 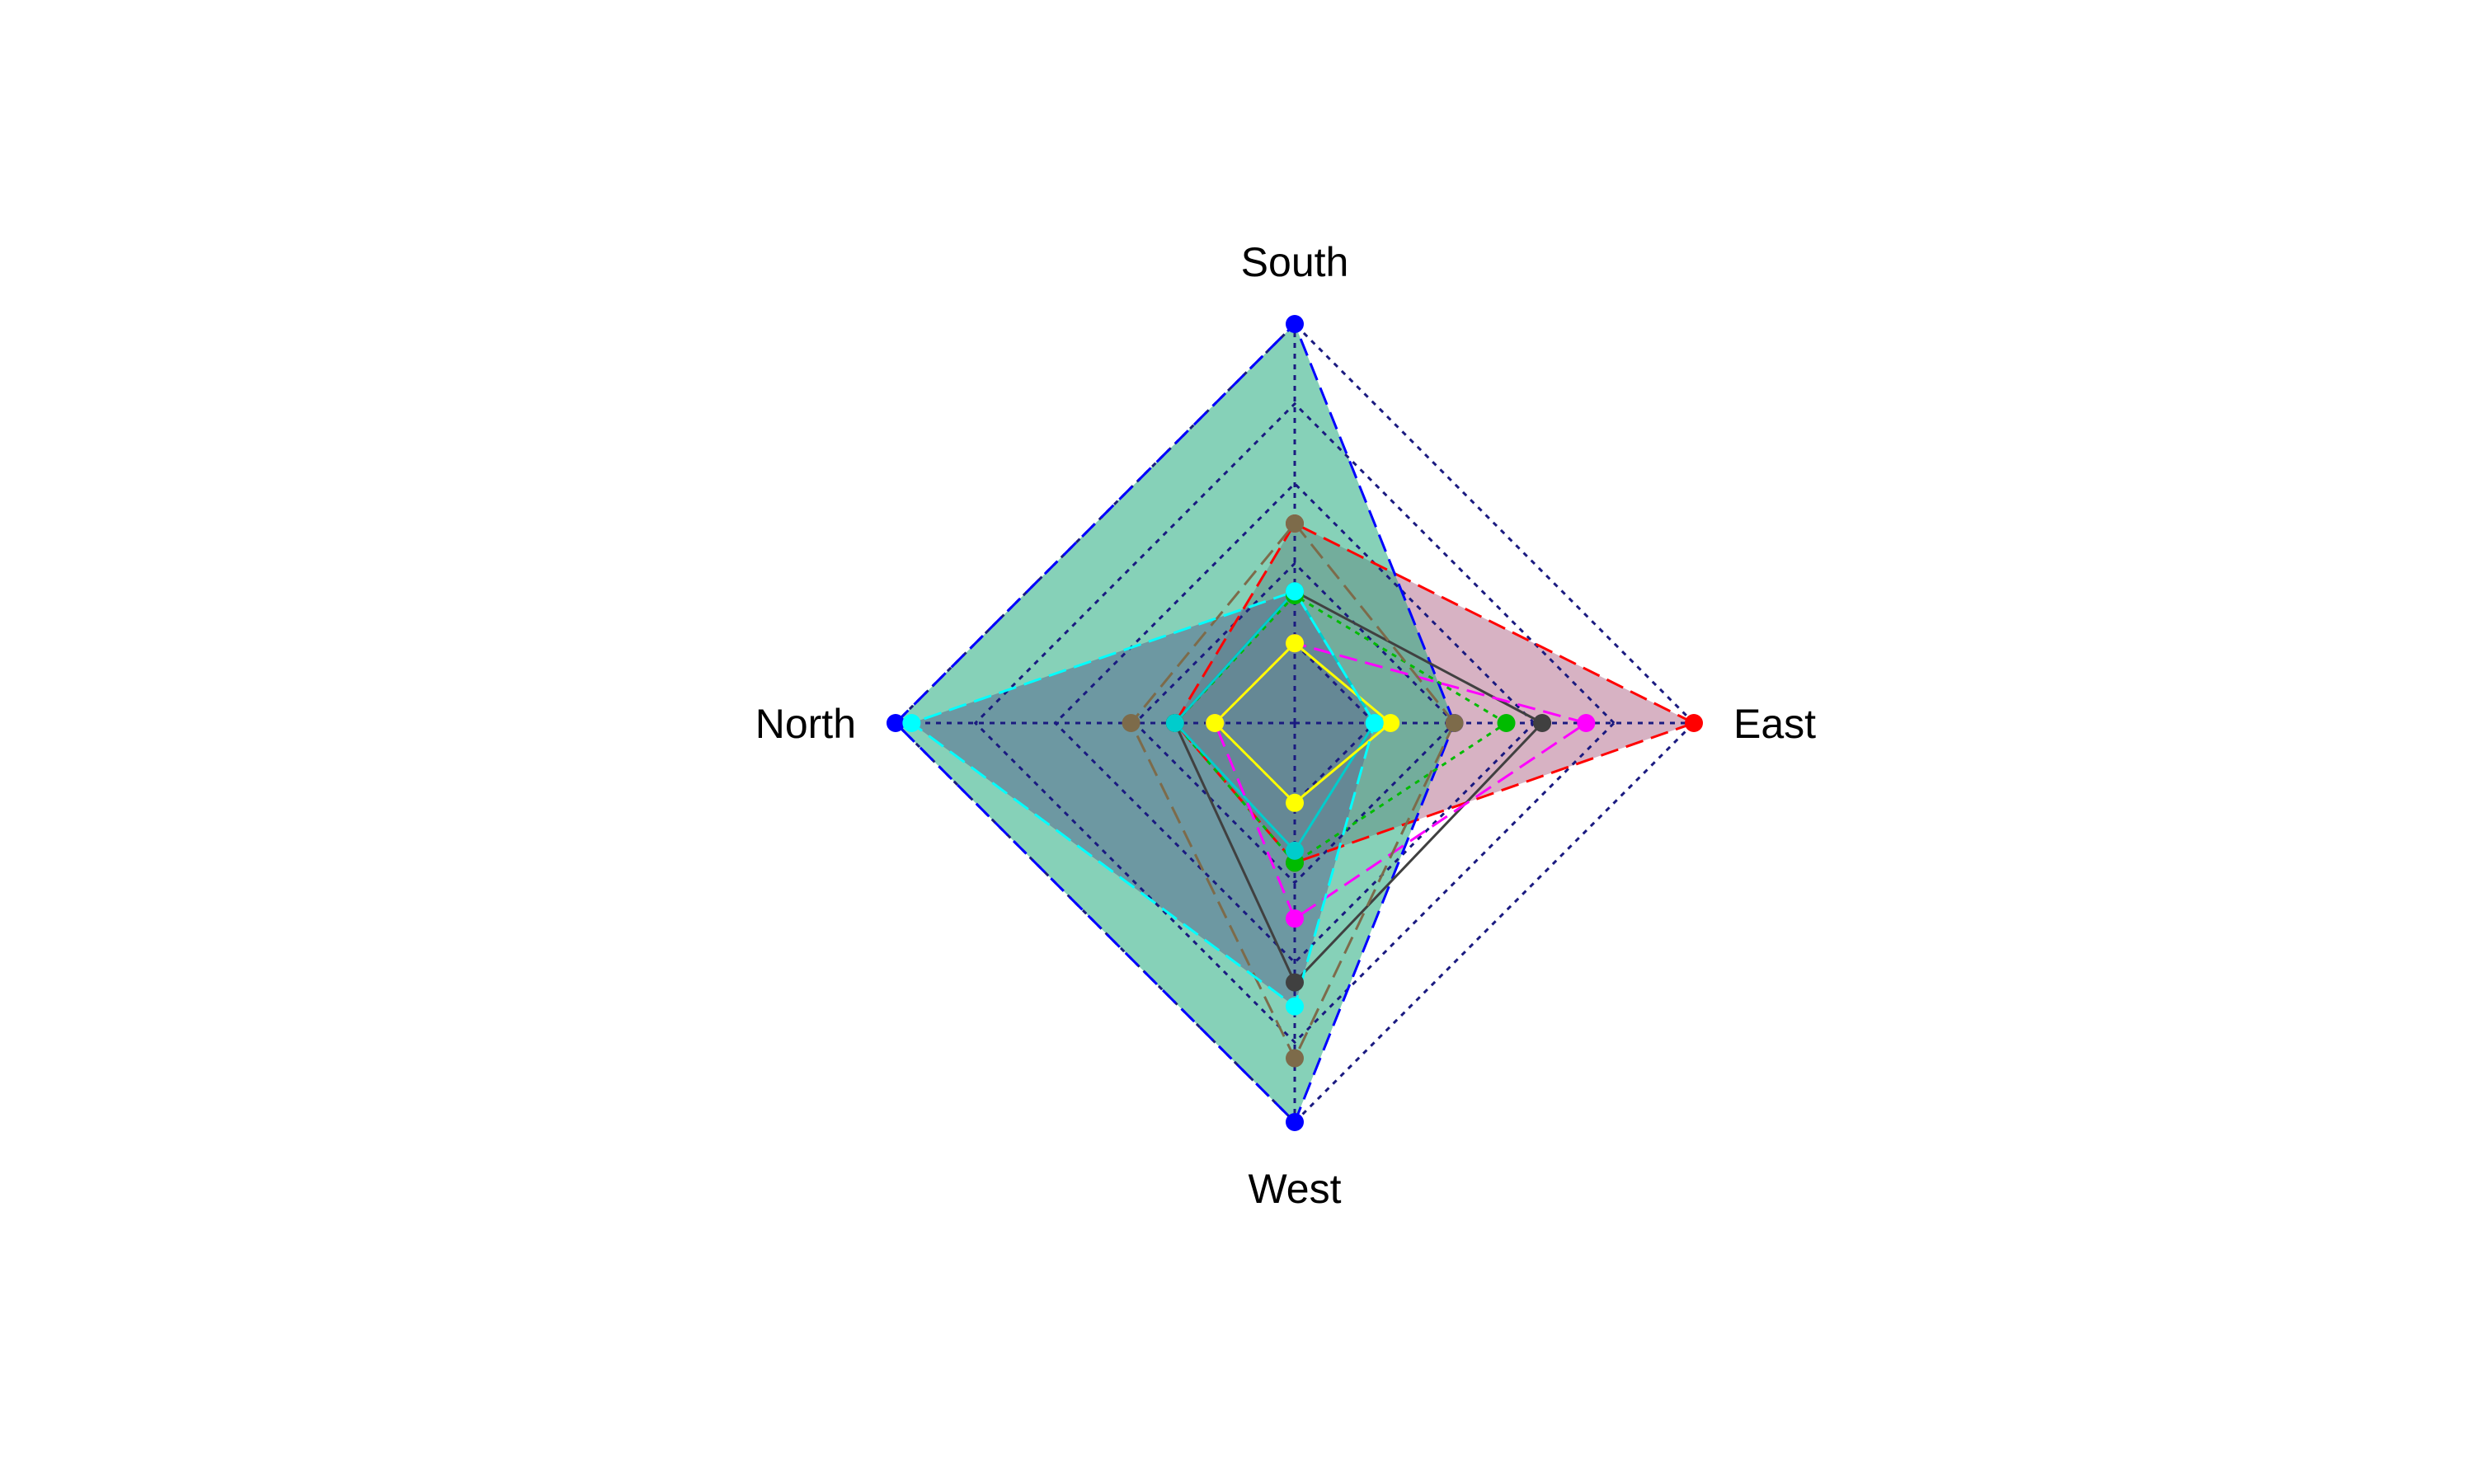 I want to click on series-7-point-west, so click(x=1295, y=802).